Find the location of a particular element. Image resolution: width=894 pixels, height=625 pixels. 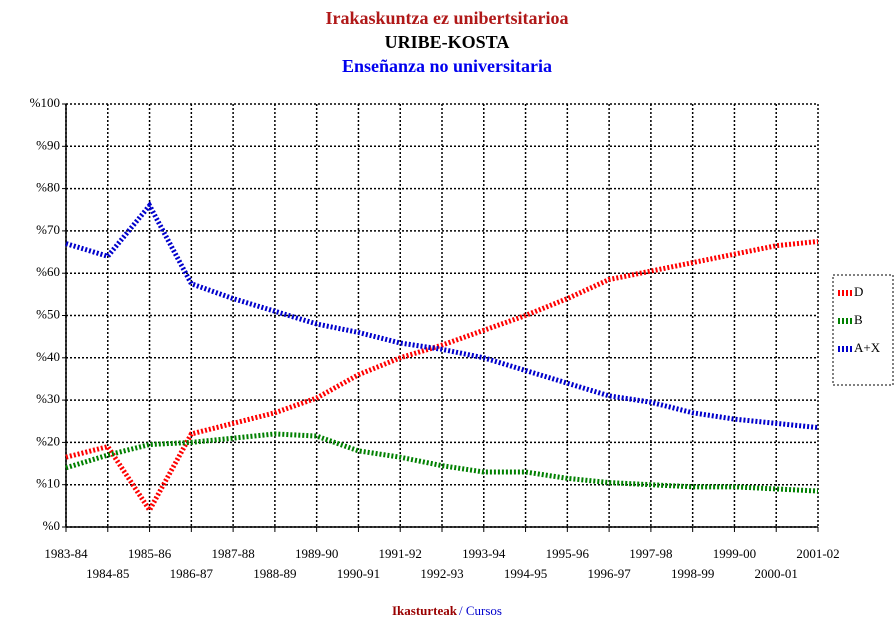

x-tick-label: 1988-89 is located at coordinates (274, 573).